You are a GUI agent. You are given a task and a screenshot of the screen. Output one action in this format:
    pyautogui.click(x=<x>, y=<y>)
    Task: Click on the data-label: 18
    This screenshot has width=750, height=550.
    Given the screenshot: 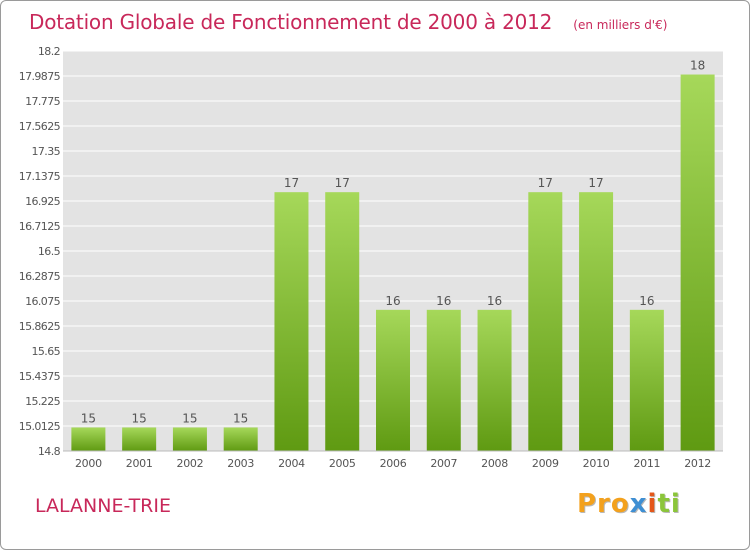 What is the action you would take?
    pyautogui.click(x=697, y=66)
    